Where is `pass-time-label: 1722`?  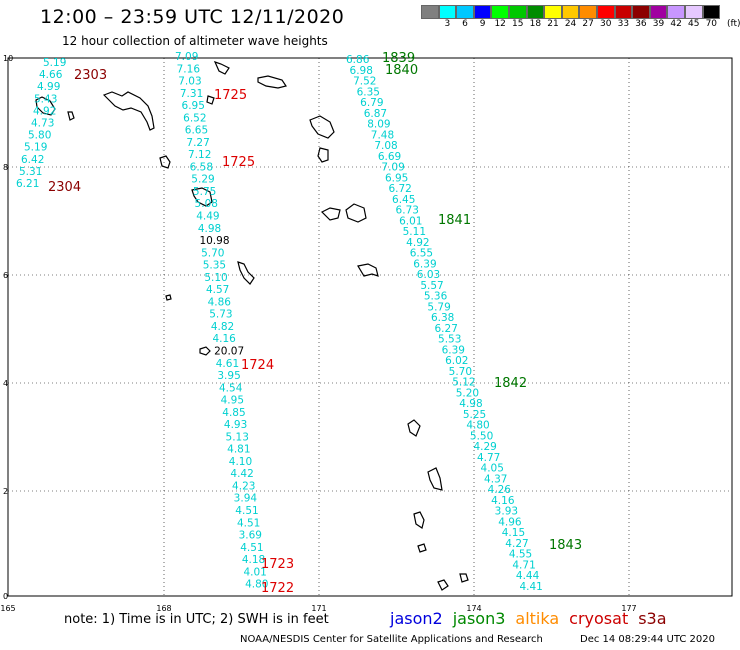
pass-time-label: 1722 is located at coordinates (277, 588).